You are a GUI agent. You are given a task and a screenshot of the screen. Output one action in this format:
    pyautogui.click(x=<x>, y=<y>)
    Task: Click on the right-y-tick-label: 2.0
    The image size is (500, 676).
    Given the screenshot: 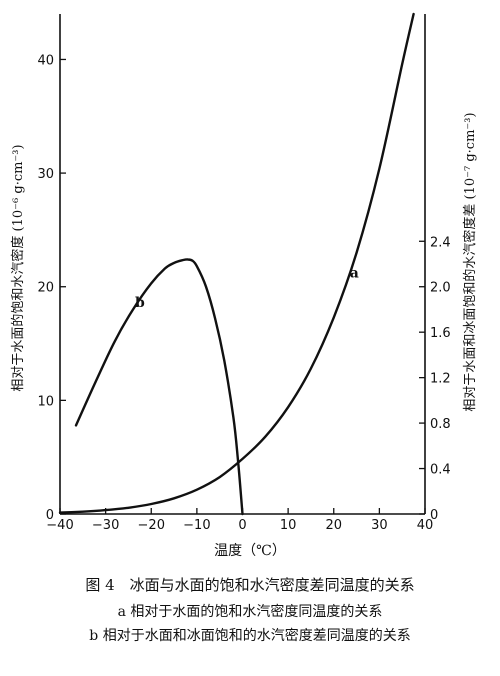 What is the action you would take?
    pyautogui.click(x=440, y=288)
    